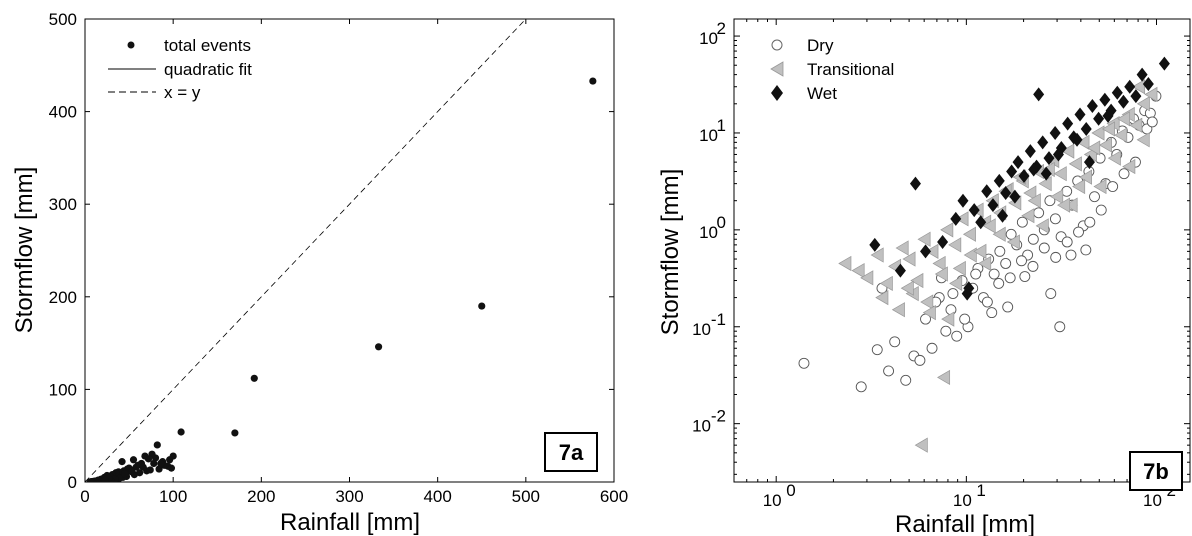 The width and height of the screenshot is (1192, 536). Describe the element at coordinates (670, 252) in the screenshot. I see `y-axis-label-7b: Stormflow [mm]` at that location.